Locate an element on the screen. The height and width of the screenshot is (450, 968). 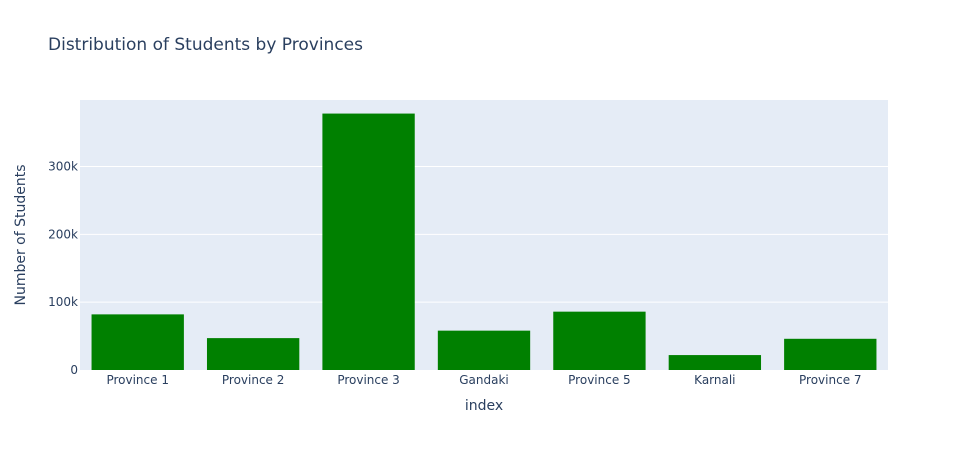
y-tick-label: 100k is located at coordinates (63, 302).